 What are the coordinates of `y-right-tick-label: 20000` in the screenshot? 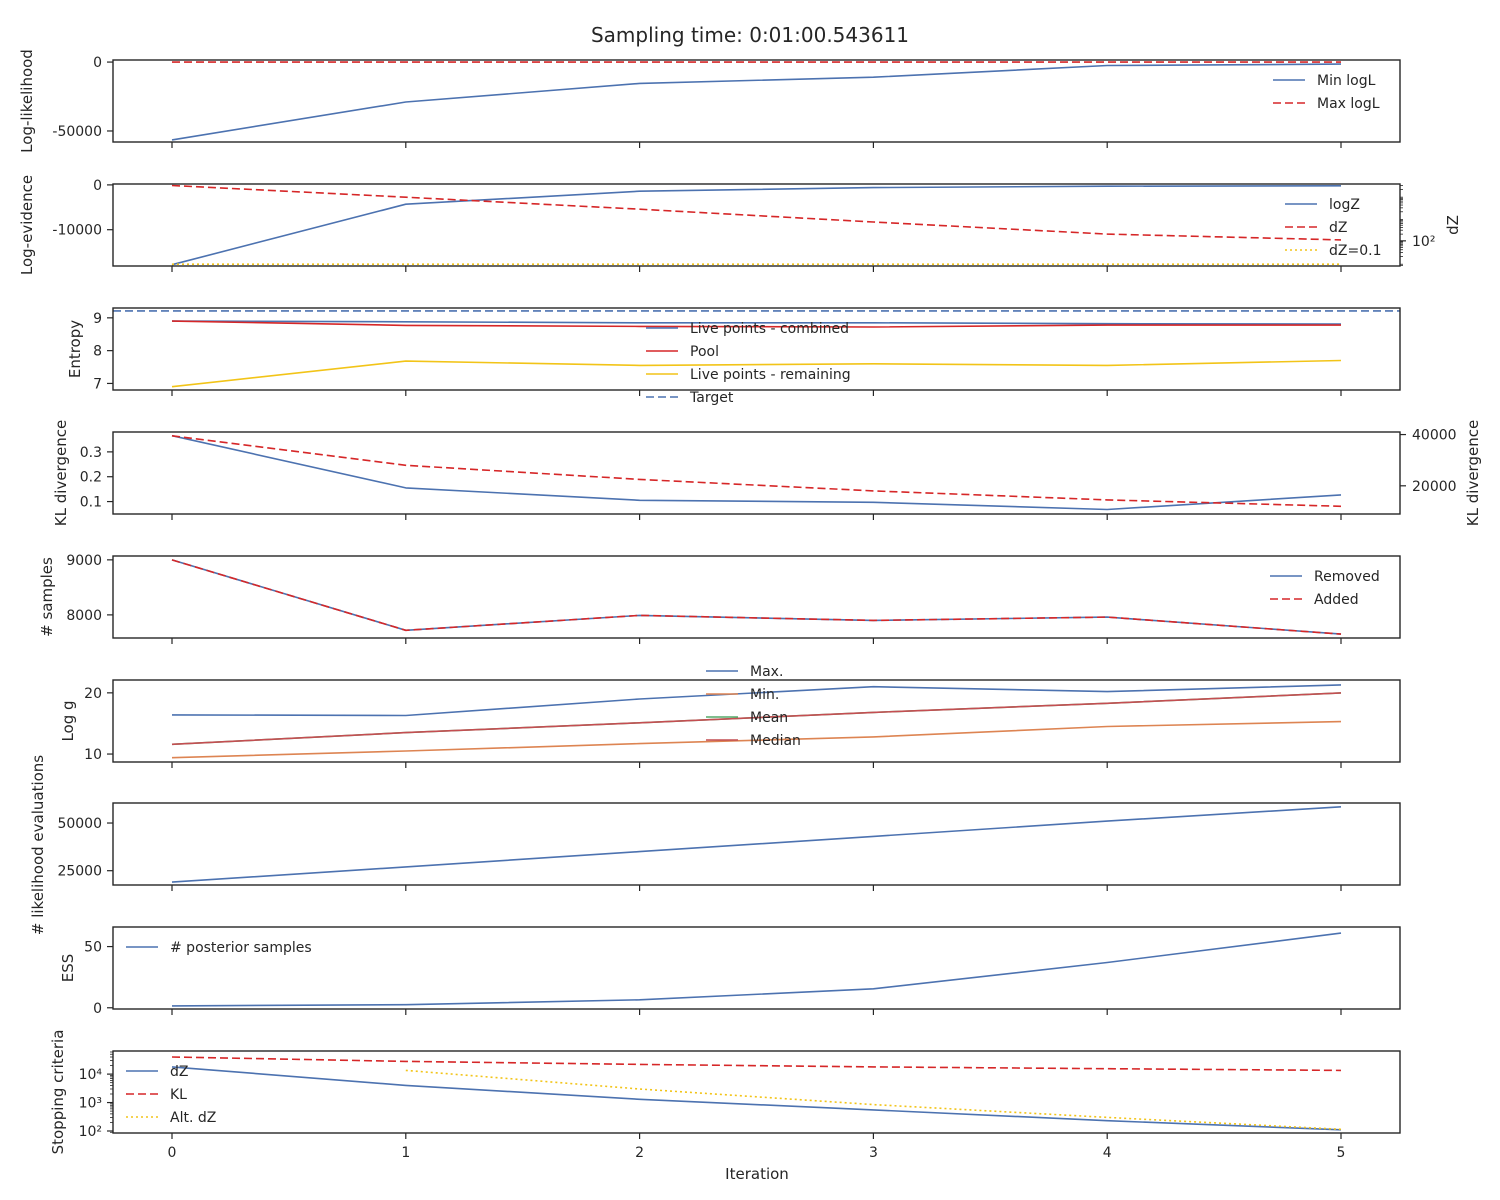 It's located at (1434, 487).